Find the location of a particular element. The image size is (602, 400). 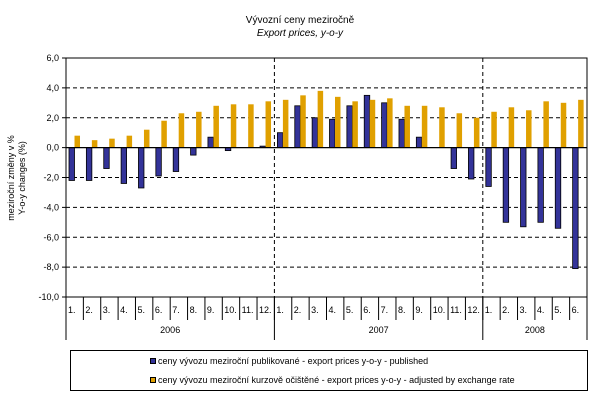

legend-swatch-published is located at coordinates (153, 361).